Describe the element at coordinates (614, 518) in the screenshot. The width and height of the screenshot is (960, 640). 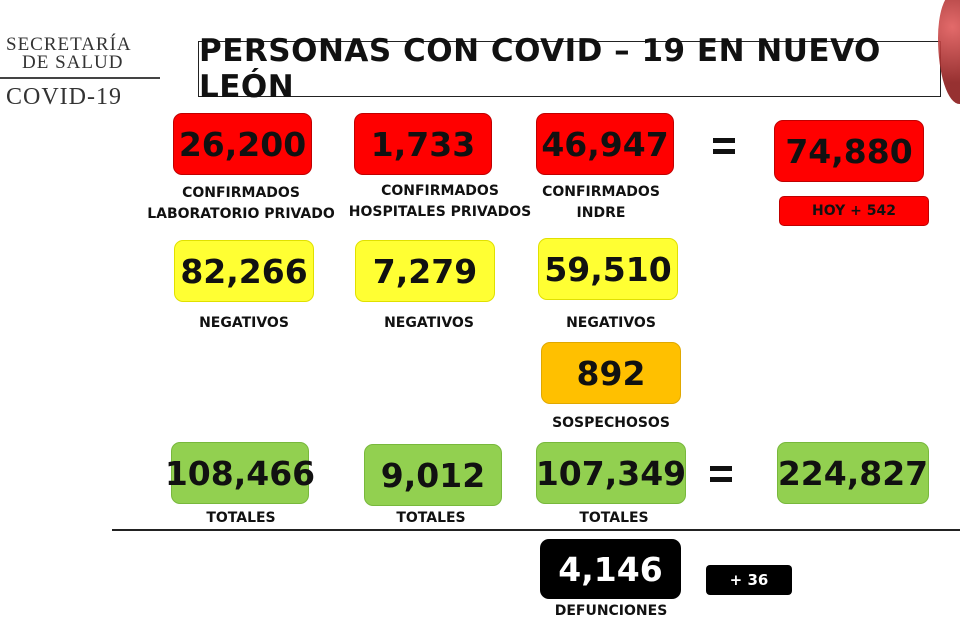
I see `totals-col3-label: TOTALES` at that location.